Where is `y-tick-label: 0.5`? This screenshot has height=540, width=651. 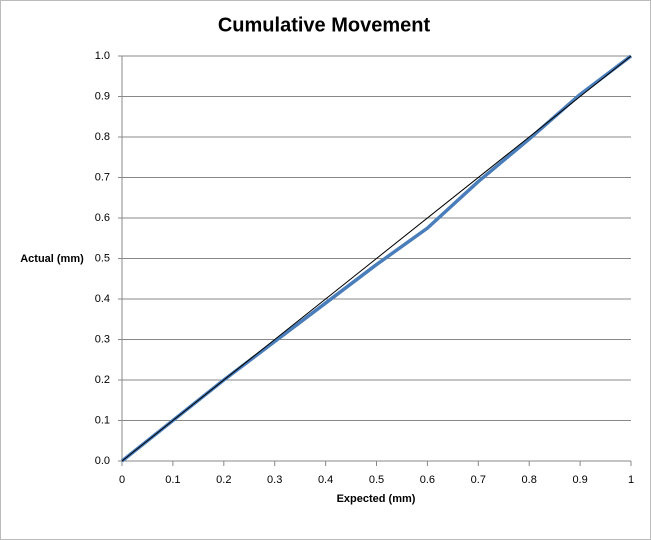 y-tick-label: 0.5 is located at coordinates (102, 258).